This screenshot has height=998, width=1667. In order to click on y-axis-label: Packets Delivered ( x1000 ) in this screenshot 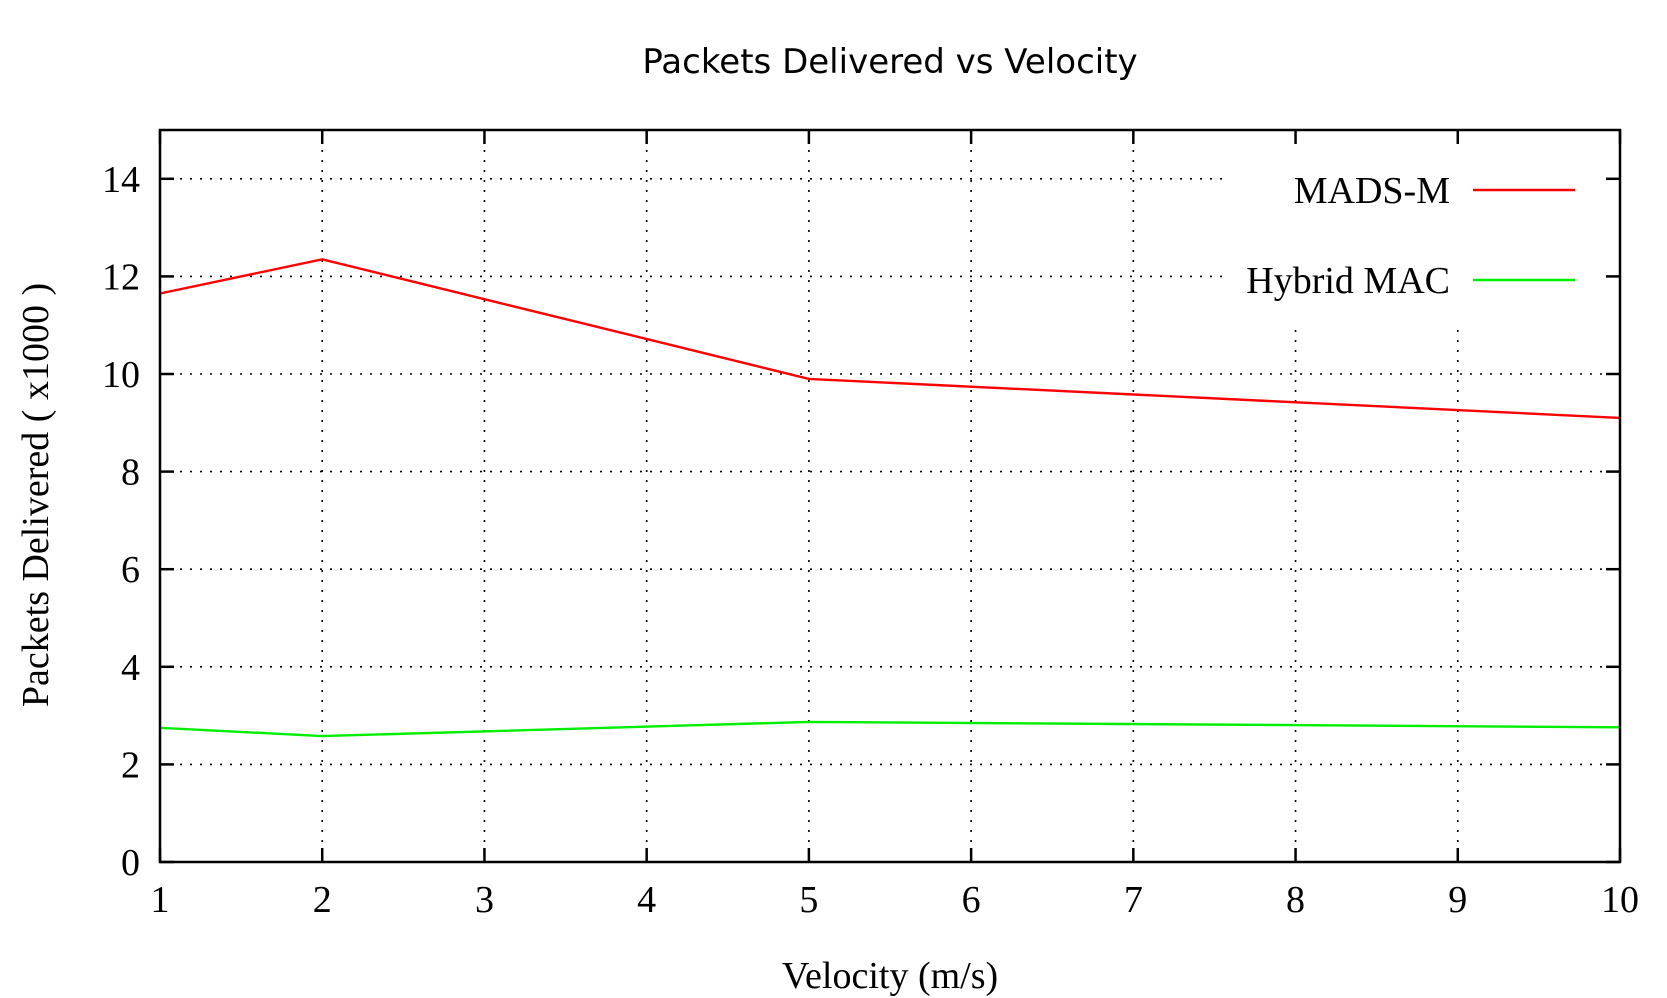, I will do `click(36, 495)`.